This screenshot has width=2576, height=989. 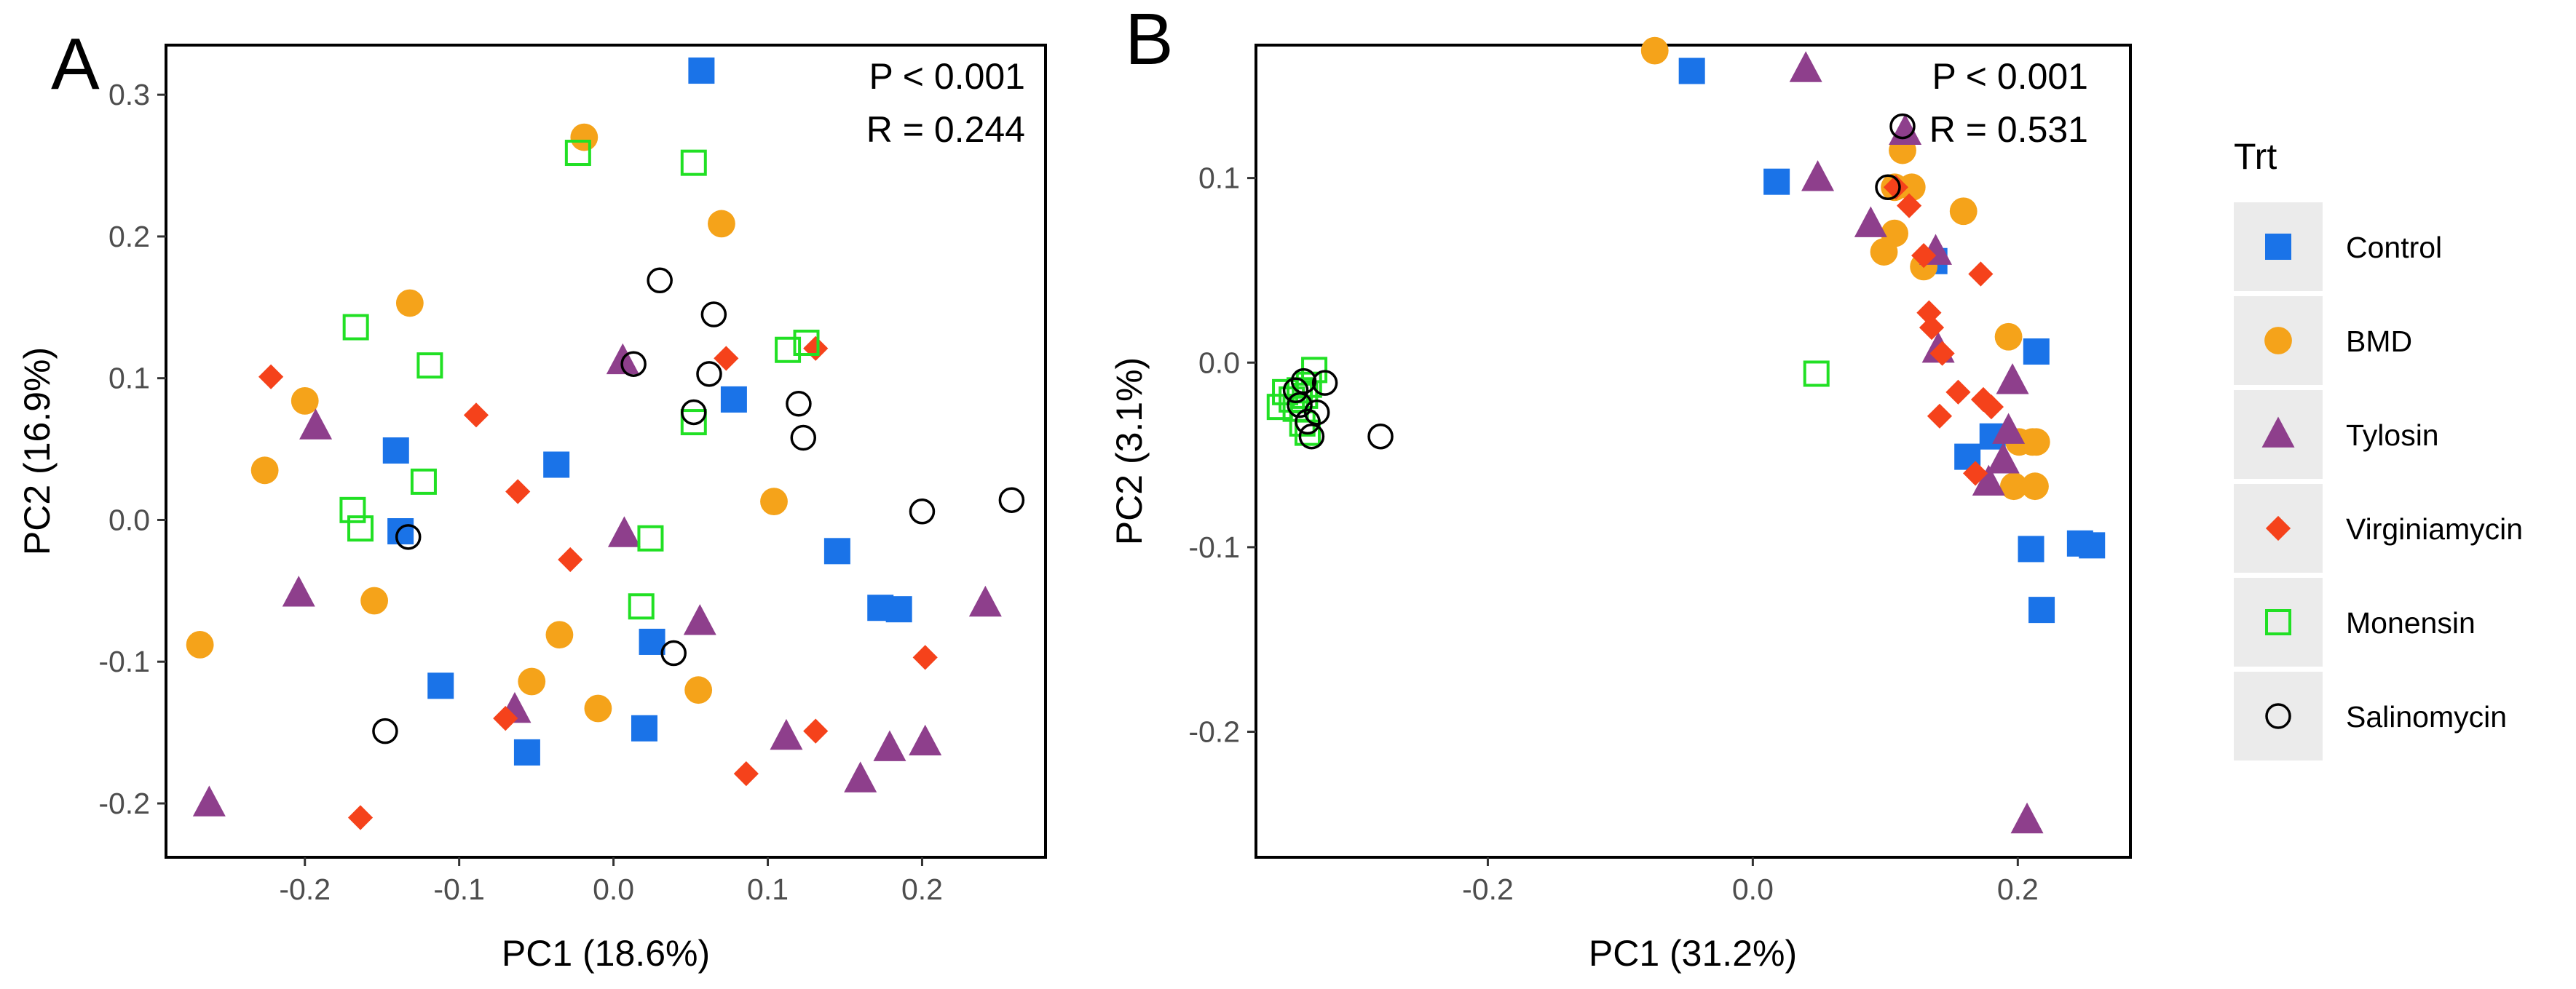 I want to click on panel-a-y-ticks: -0.2 -0.1 0.0 0.1 0.2 0.3, so click(x=132, y=449).